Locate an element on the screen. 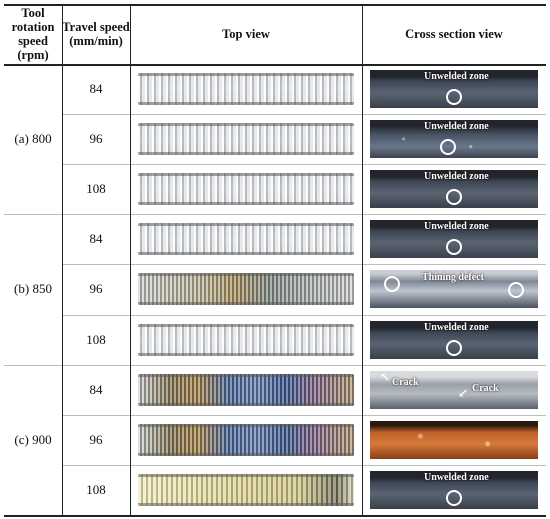 This screenshot has height=519, width=550. rotation-speed-group-label: (b) 850 is located at coordinates (33, 289).